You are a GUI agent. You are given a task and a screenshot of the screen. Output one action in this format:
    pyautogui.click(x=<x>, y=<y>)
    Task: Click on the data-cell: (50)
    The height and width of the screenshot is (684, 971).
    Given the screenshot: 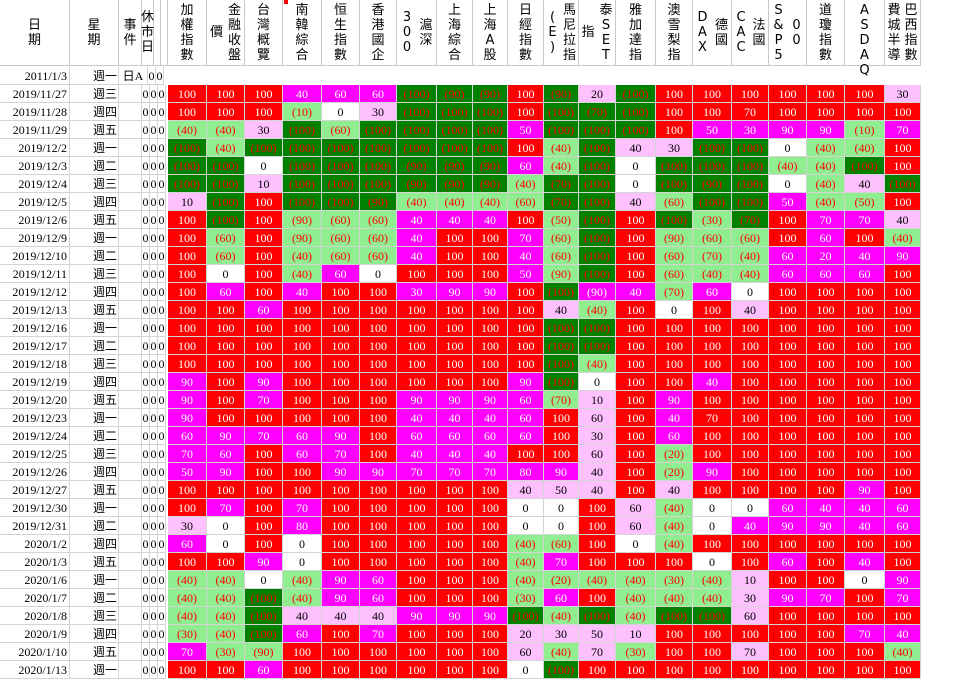 What is the action you would take?
    pyautogui.click(x=561, y=220)
    